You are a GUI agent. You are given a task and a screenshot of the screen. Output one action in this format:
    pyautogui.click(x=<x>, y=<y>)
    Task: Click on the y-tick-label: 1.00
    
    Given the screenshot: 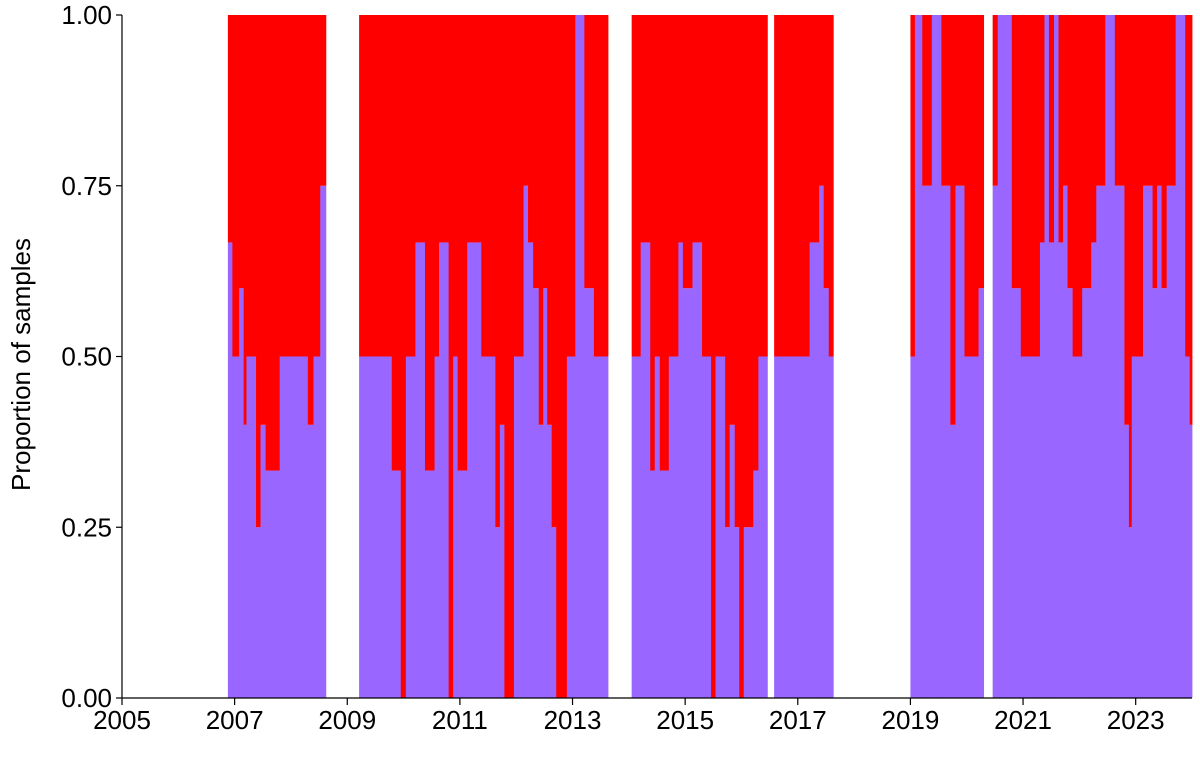 What is the action you would take?
    pyautogui.click(x=86, y=15)
    